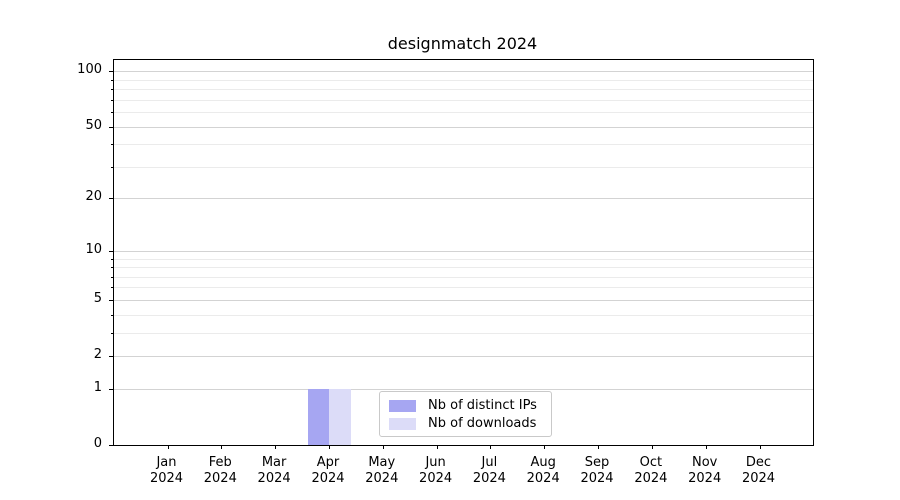 This screenshot has width=900, height=500. Describe the element at coordinates (402, 405) in the screenshot. I see `legend-swatch-distinct-ips` at that location.